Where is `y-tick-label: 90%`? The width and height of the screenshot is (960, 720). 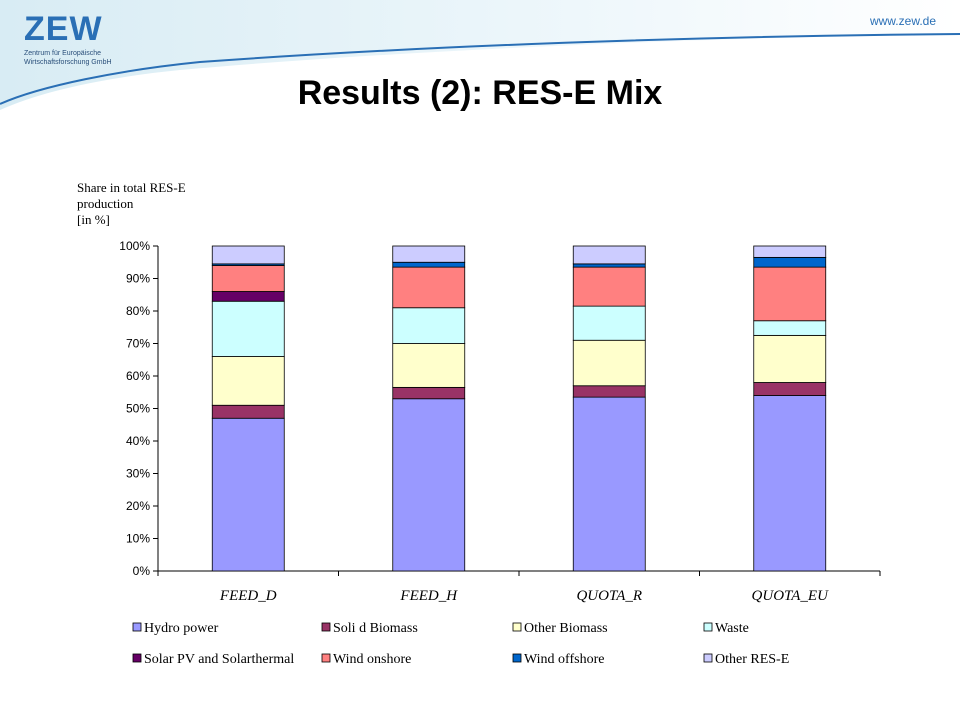 y-tick-label: 90% is located at coordinates (138, 279).